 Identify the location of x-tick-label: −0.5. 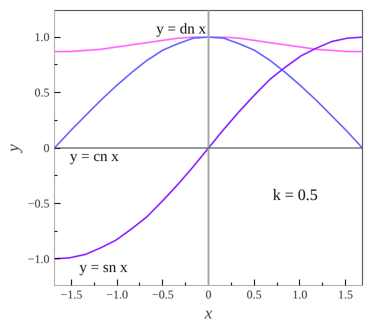
(163, 295).